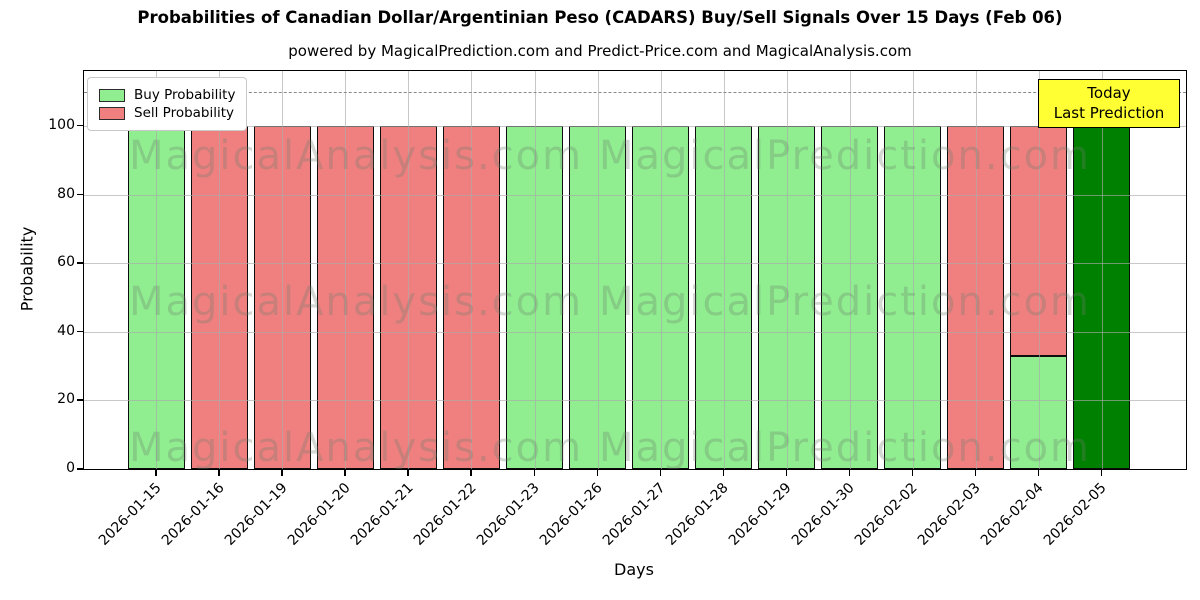 Image resolution: width=1200 pixels, height=600 pixels. What do you see at coordinates (886, 514) in the screenshot?
I see `x-tick-label-text: 2026-02-02` at bounding box center [886, 514].